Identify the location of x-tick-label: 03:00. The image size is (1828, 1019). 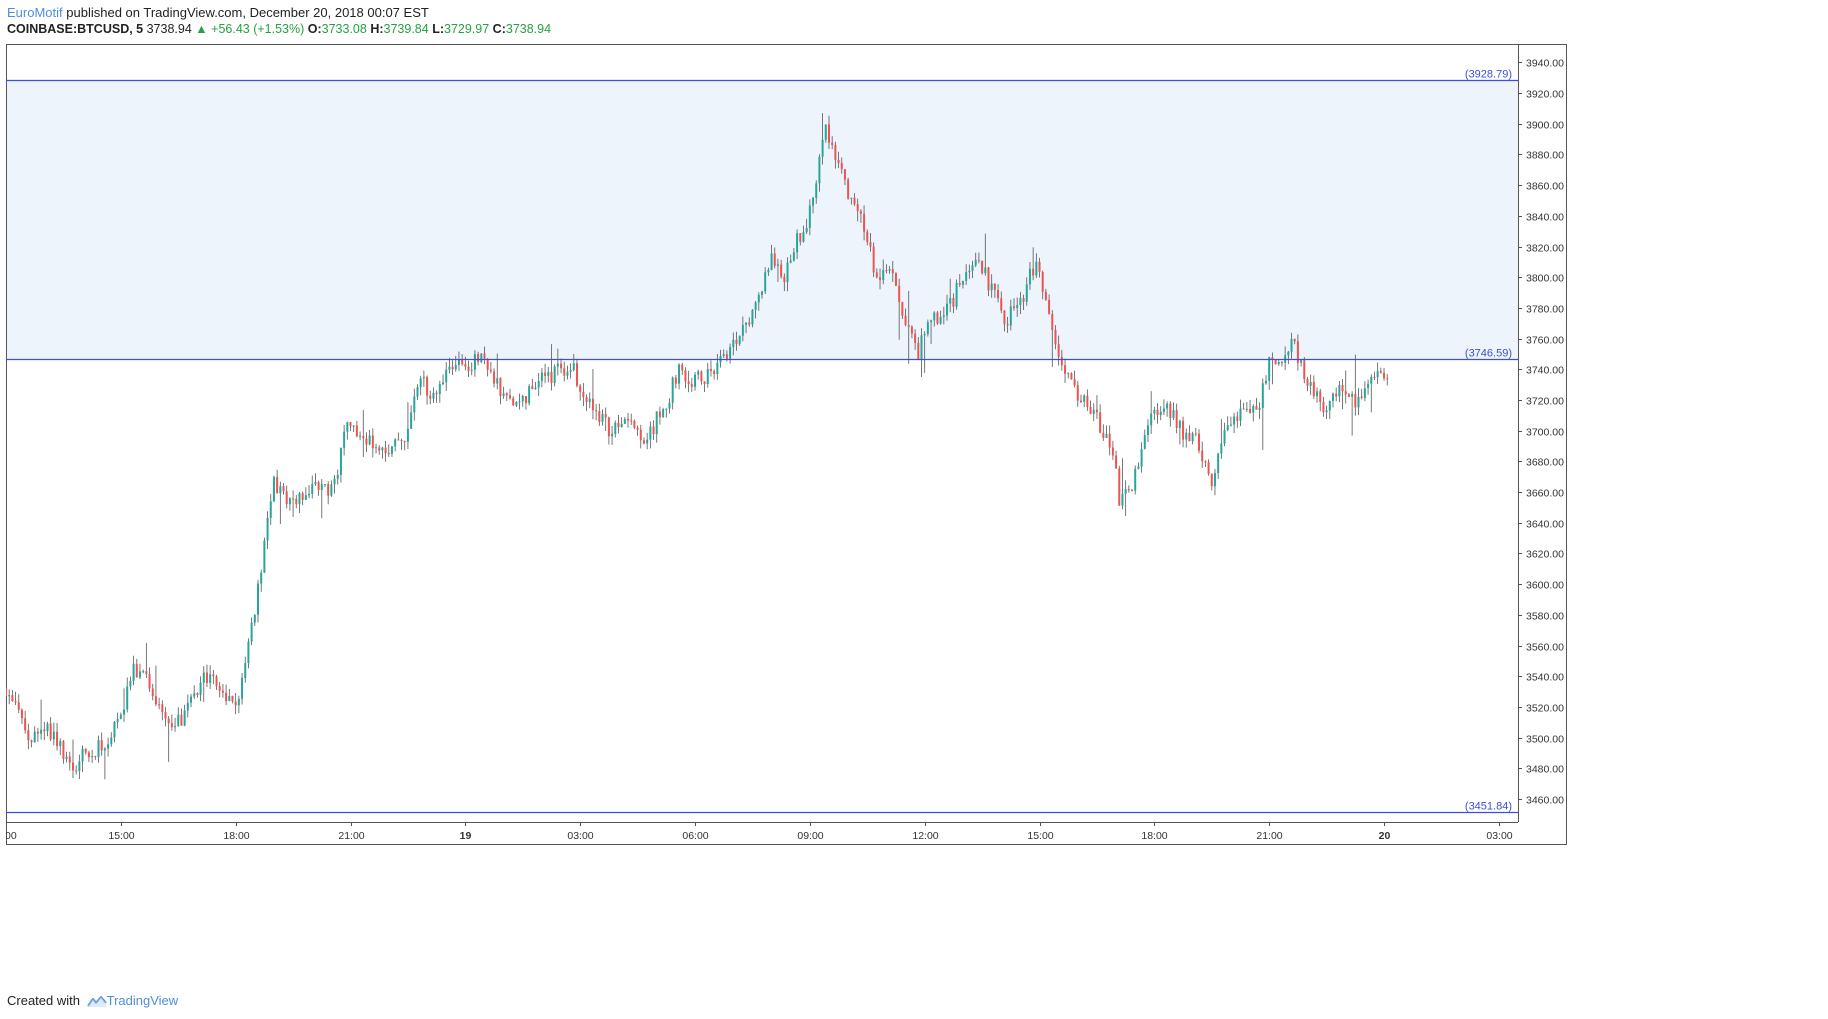
(1499, 836).